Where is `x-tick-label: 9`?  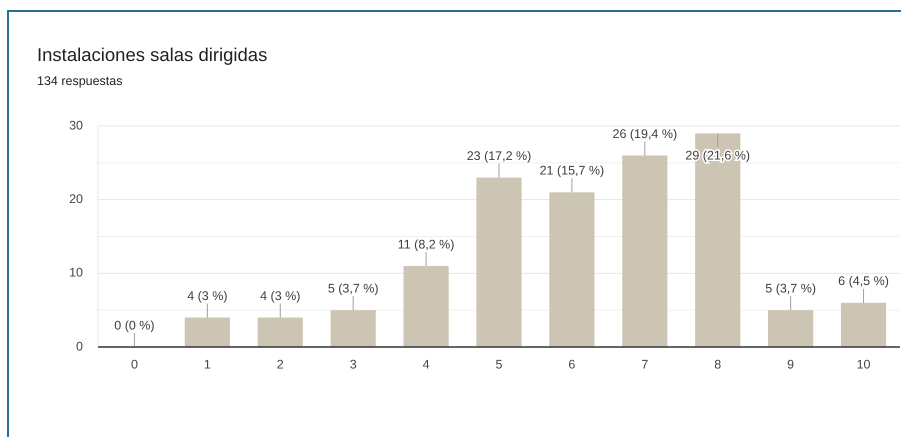 x-tick-label: 9 is located at coordinates (790, 364).